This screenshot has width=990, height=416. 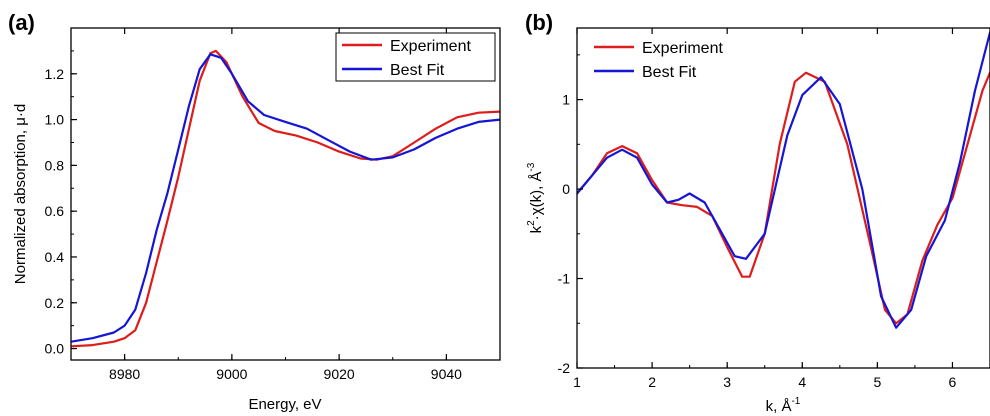 What do you see at coordinates (55, 257) in the screenshot?
I see `panel-a-ytick-label: 0.4` at bounding box center [55, 257].